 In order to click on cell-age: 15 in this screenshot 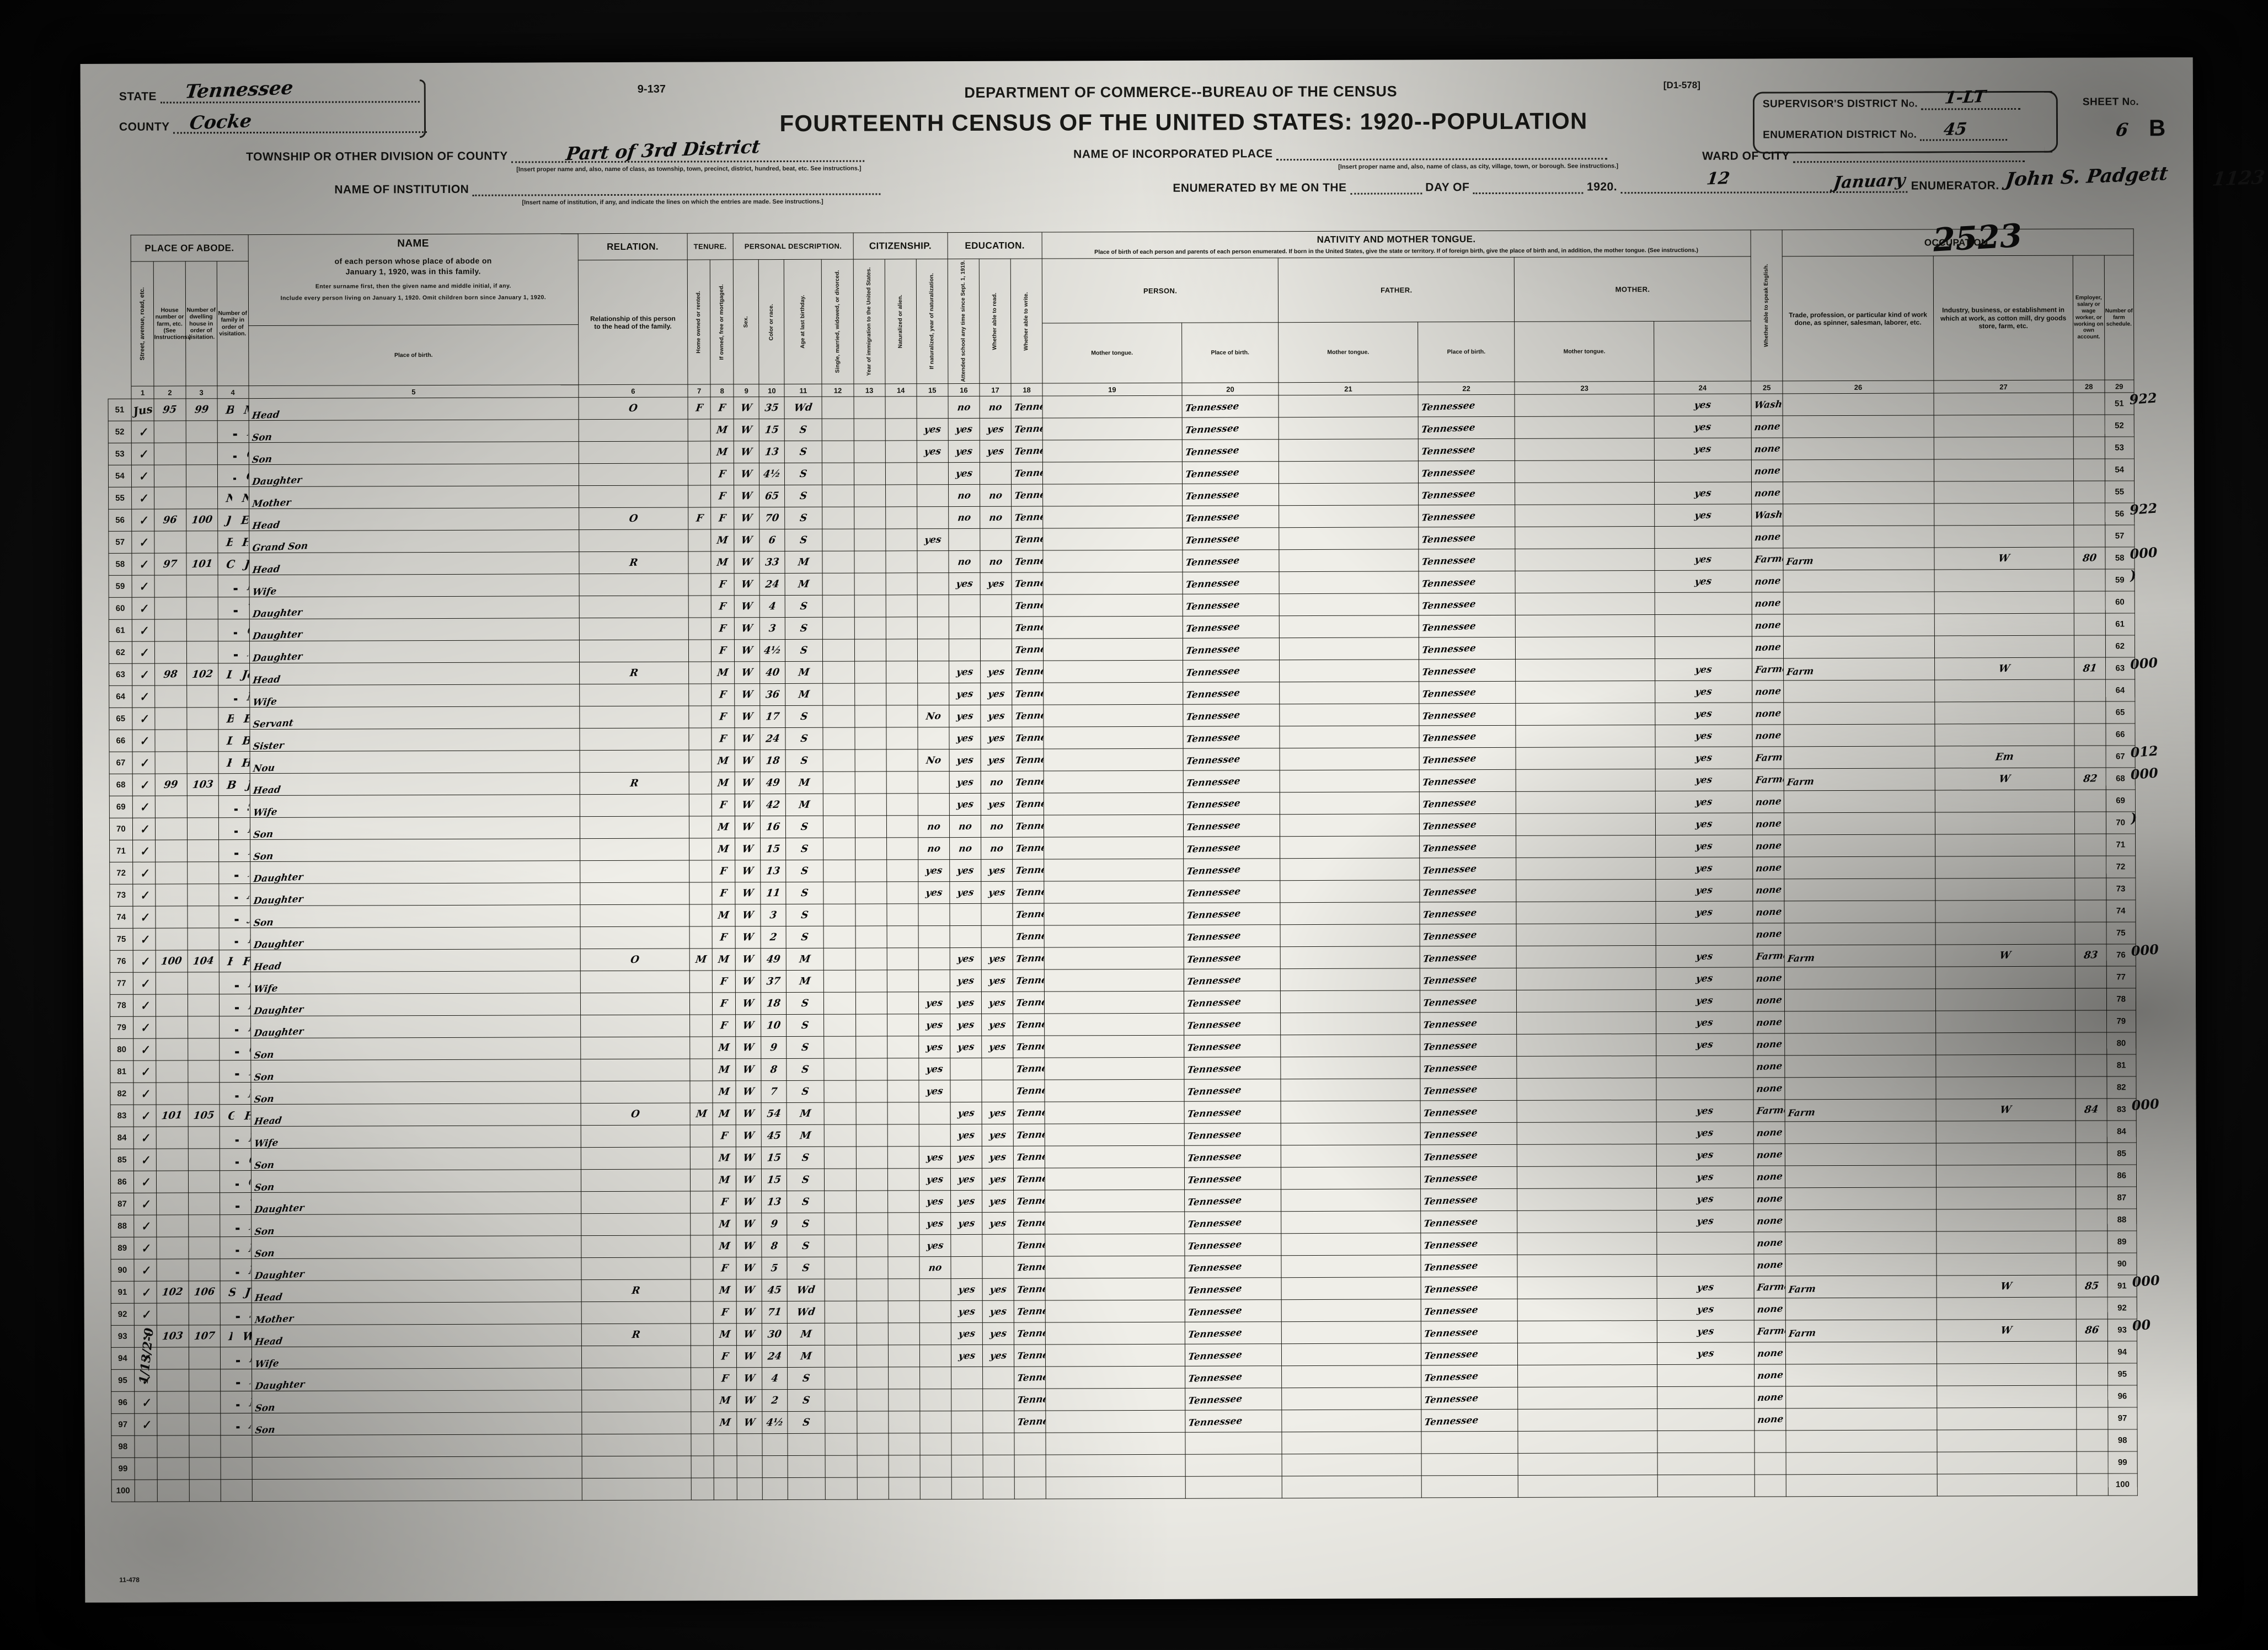, I will do `click(774, 1180)`.